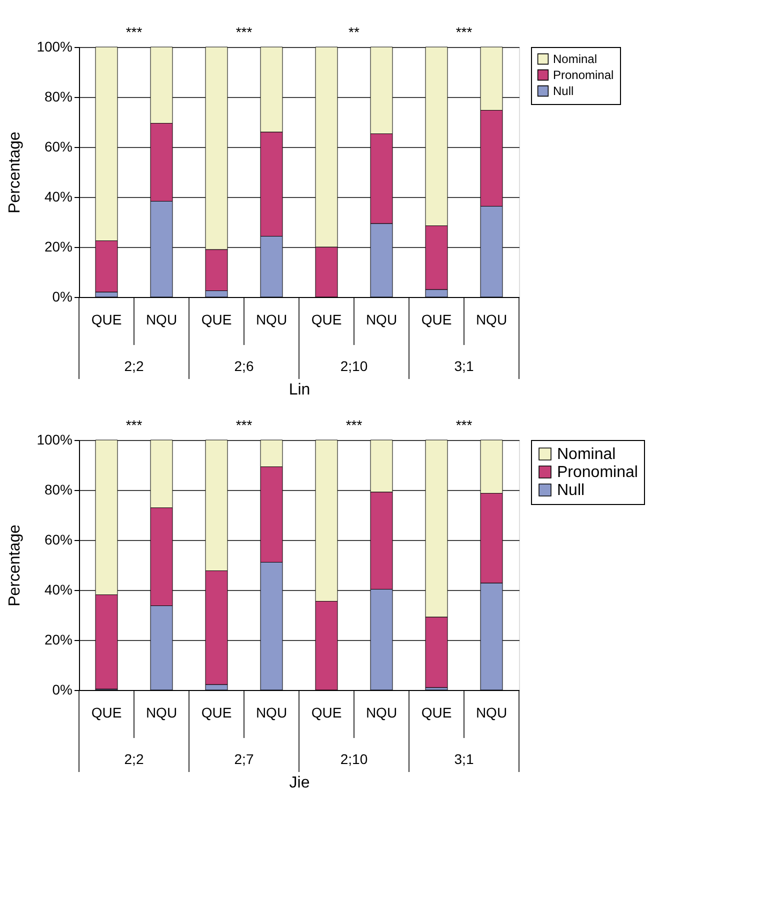  Describe the element at coordinates (299, 390) in the screenshot. I see `x-axis-title: Lin` at that location.